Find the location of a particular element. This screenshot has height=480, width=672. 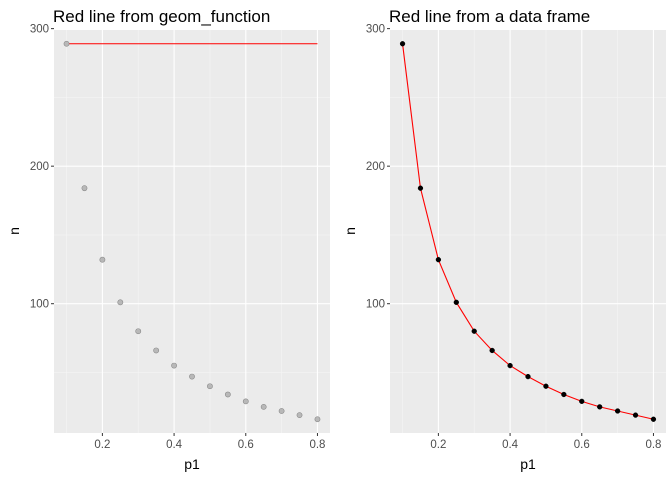

y-tick-labels-right: 100 200 300 is located at coordinates (378, 167).